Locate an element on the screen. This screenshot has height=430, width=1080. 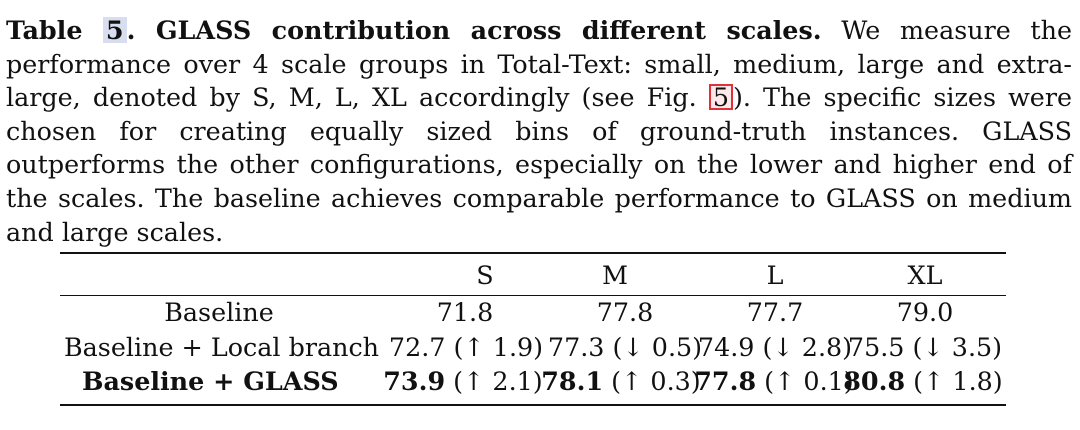
cell-local-m: 77.3 (↓ 0.5) is located at coordinates (625, 347).